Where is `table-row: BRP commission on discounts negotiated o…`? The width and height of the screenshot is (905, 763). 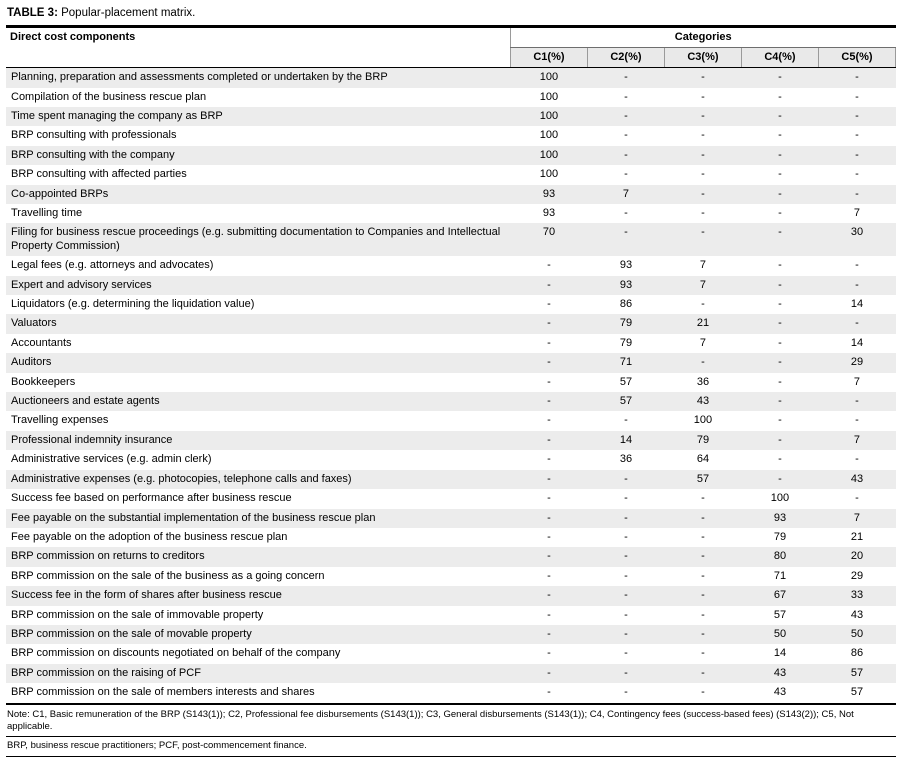
table-row: BRP commission on discounts negotiated o… is located at coordinates (451, 654).